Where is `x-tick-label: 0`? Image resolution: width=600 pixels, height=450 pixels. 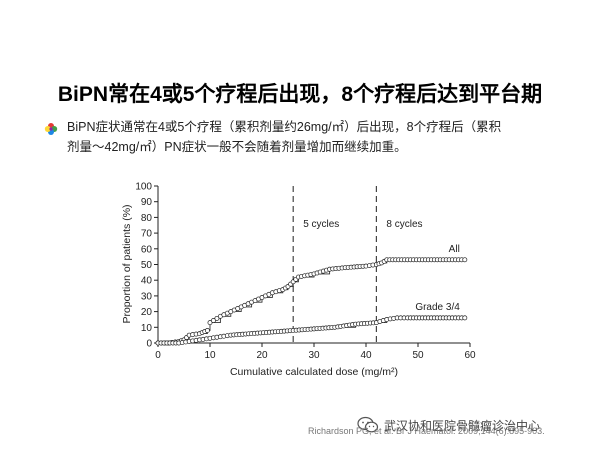 x-tick-label: 0 is located at coordinates (158, 355).